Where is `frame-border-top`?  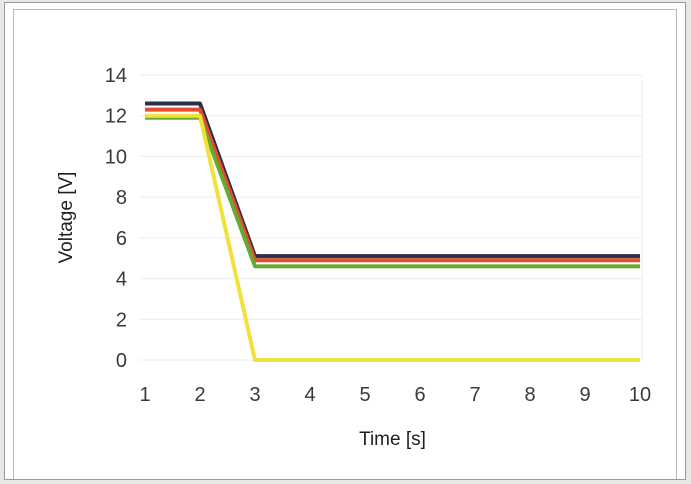
frame-border-top is located at coordinates (345, 12).